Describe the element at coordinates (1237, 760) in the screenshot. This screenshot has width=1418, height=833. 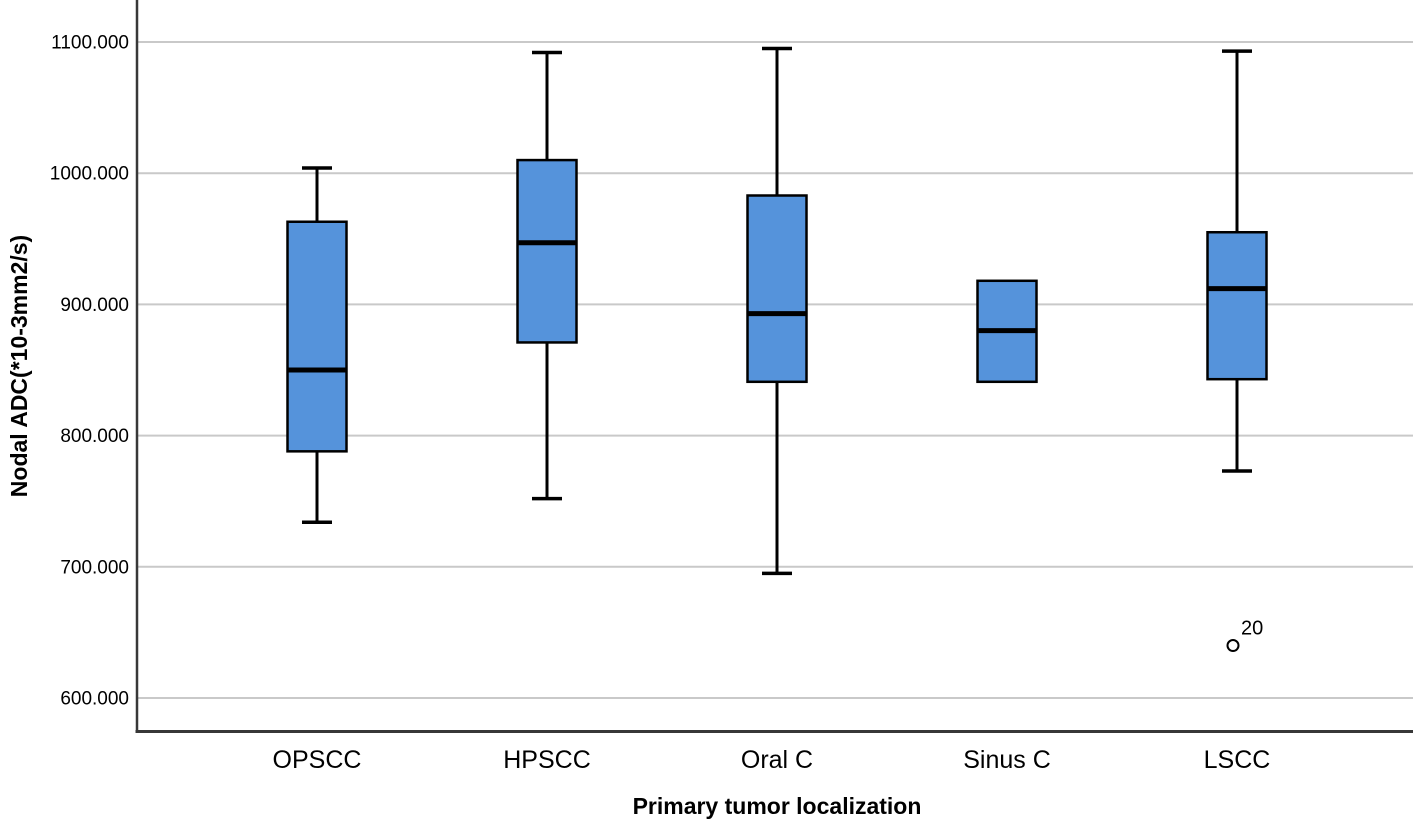
I see `x-tick-label-lscc: LSCC` at that location.